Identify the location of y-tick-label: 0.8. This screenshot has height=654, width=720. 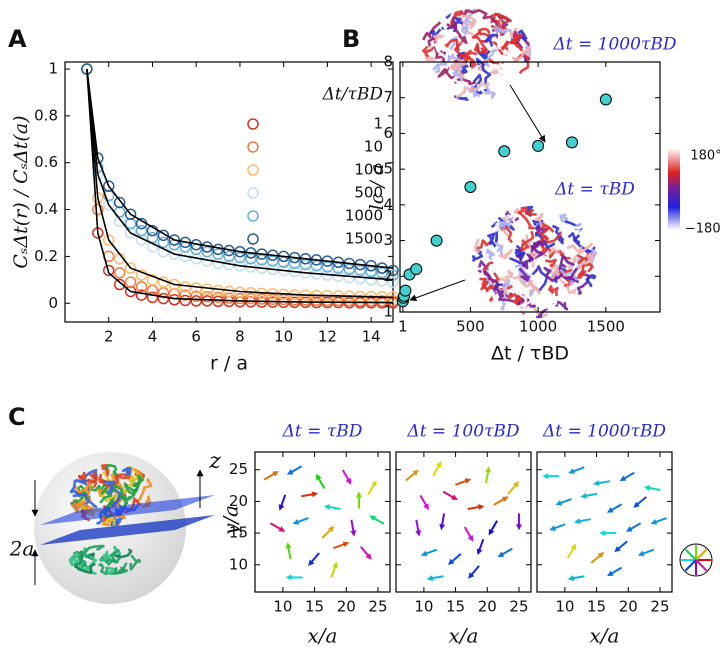
(46, 115).